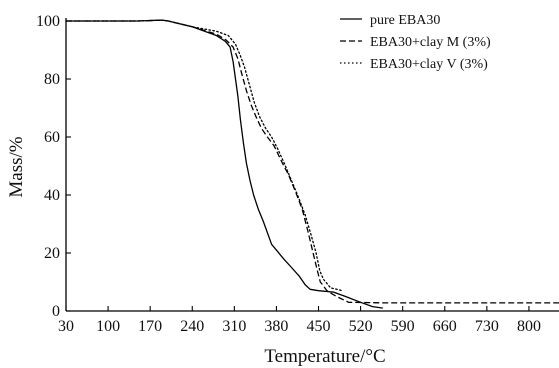  I want to click on y-tick-label: 60, so click(52, 137).